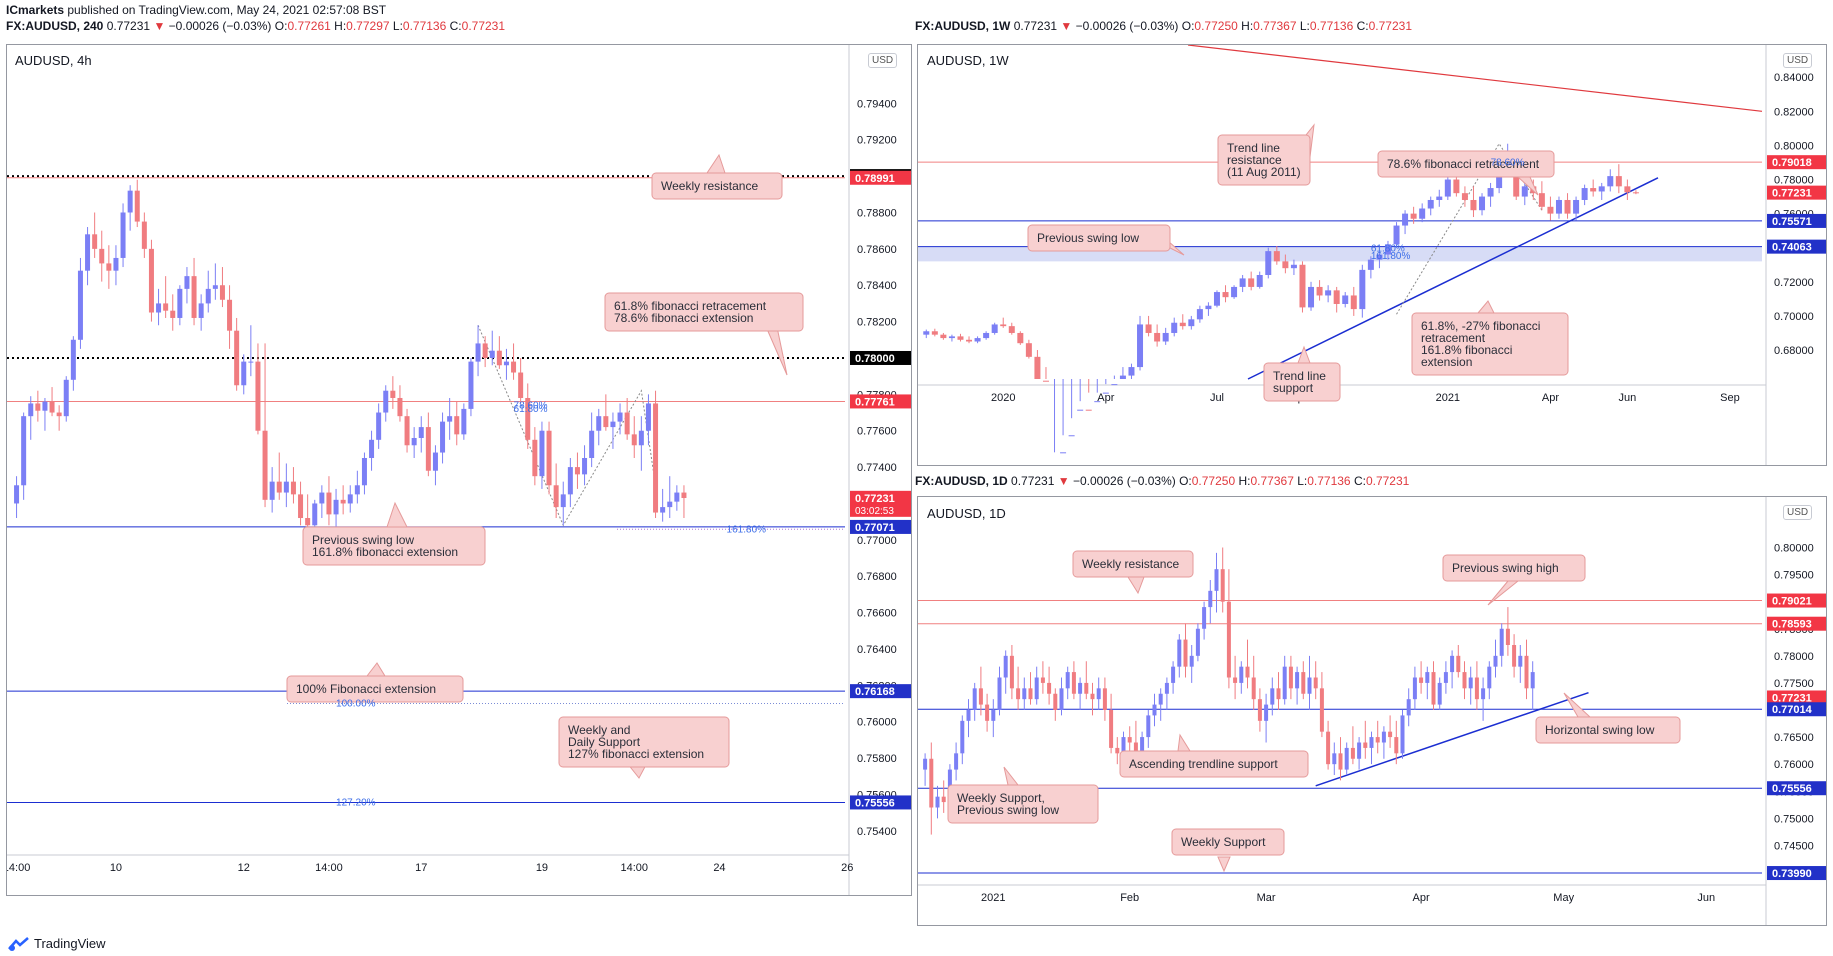 The height and width of the screenshot is (956, 1833). I want to click on price-tag-label: 0.77071, so click(875, 528).